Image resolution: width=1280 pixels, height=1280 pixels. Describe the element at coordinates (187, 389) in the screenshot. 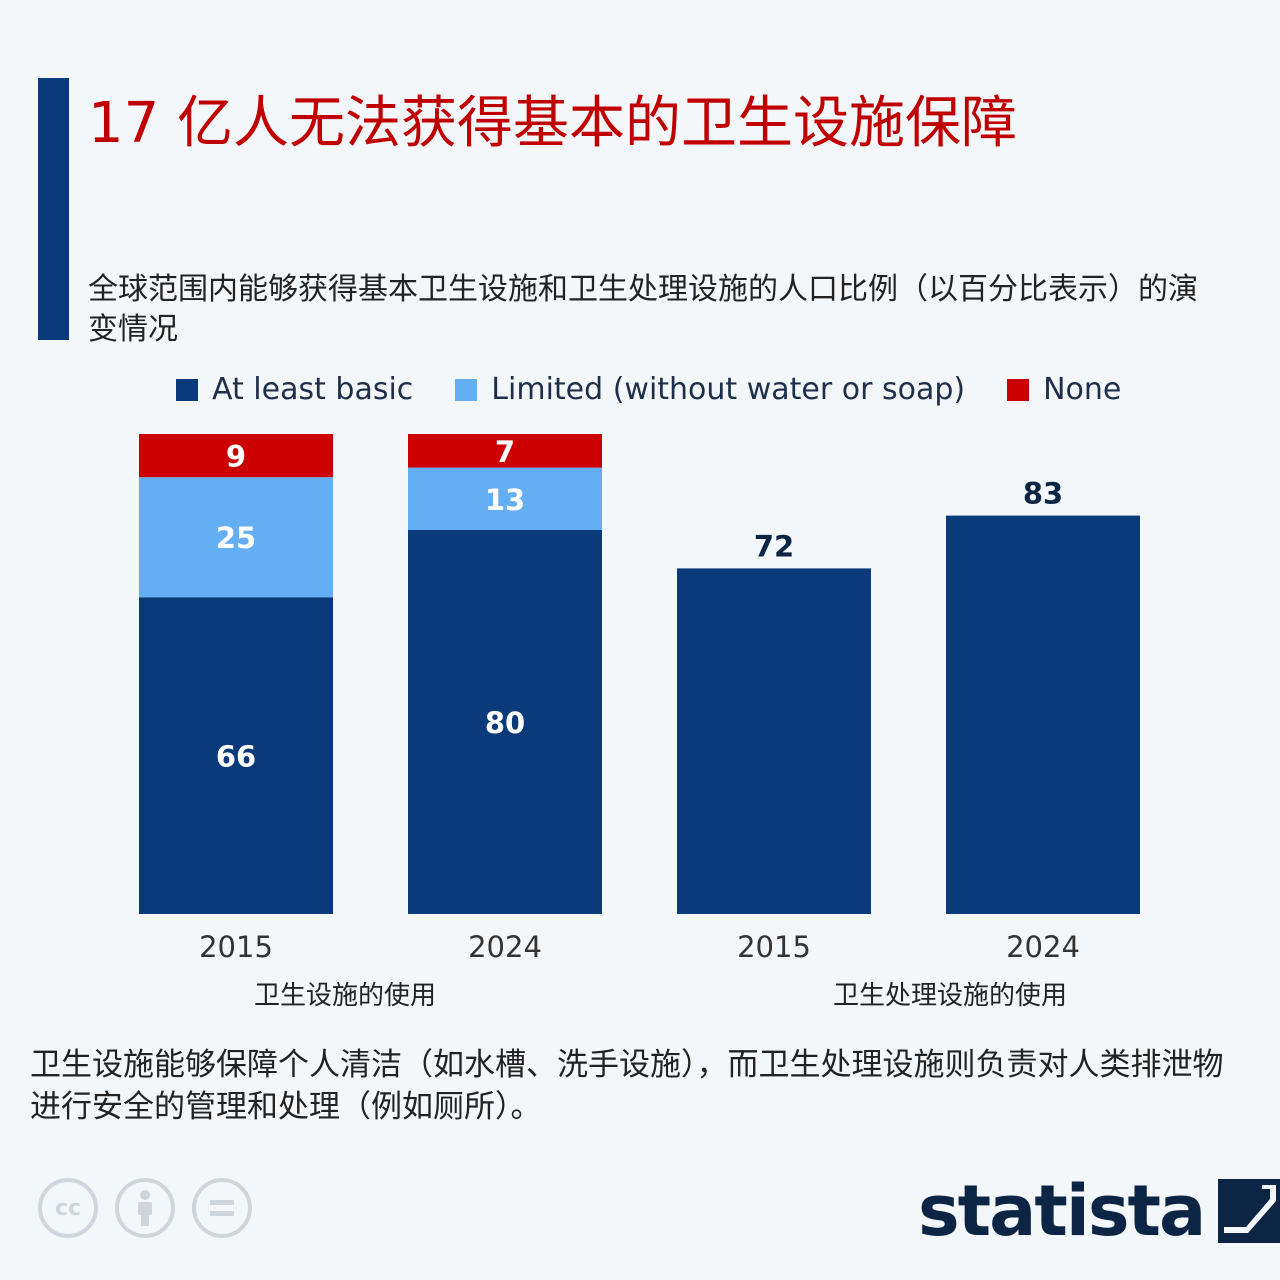

I see `legend-swatch-at-least-basic` at that location.